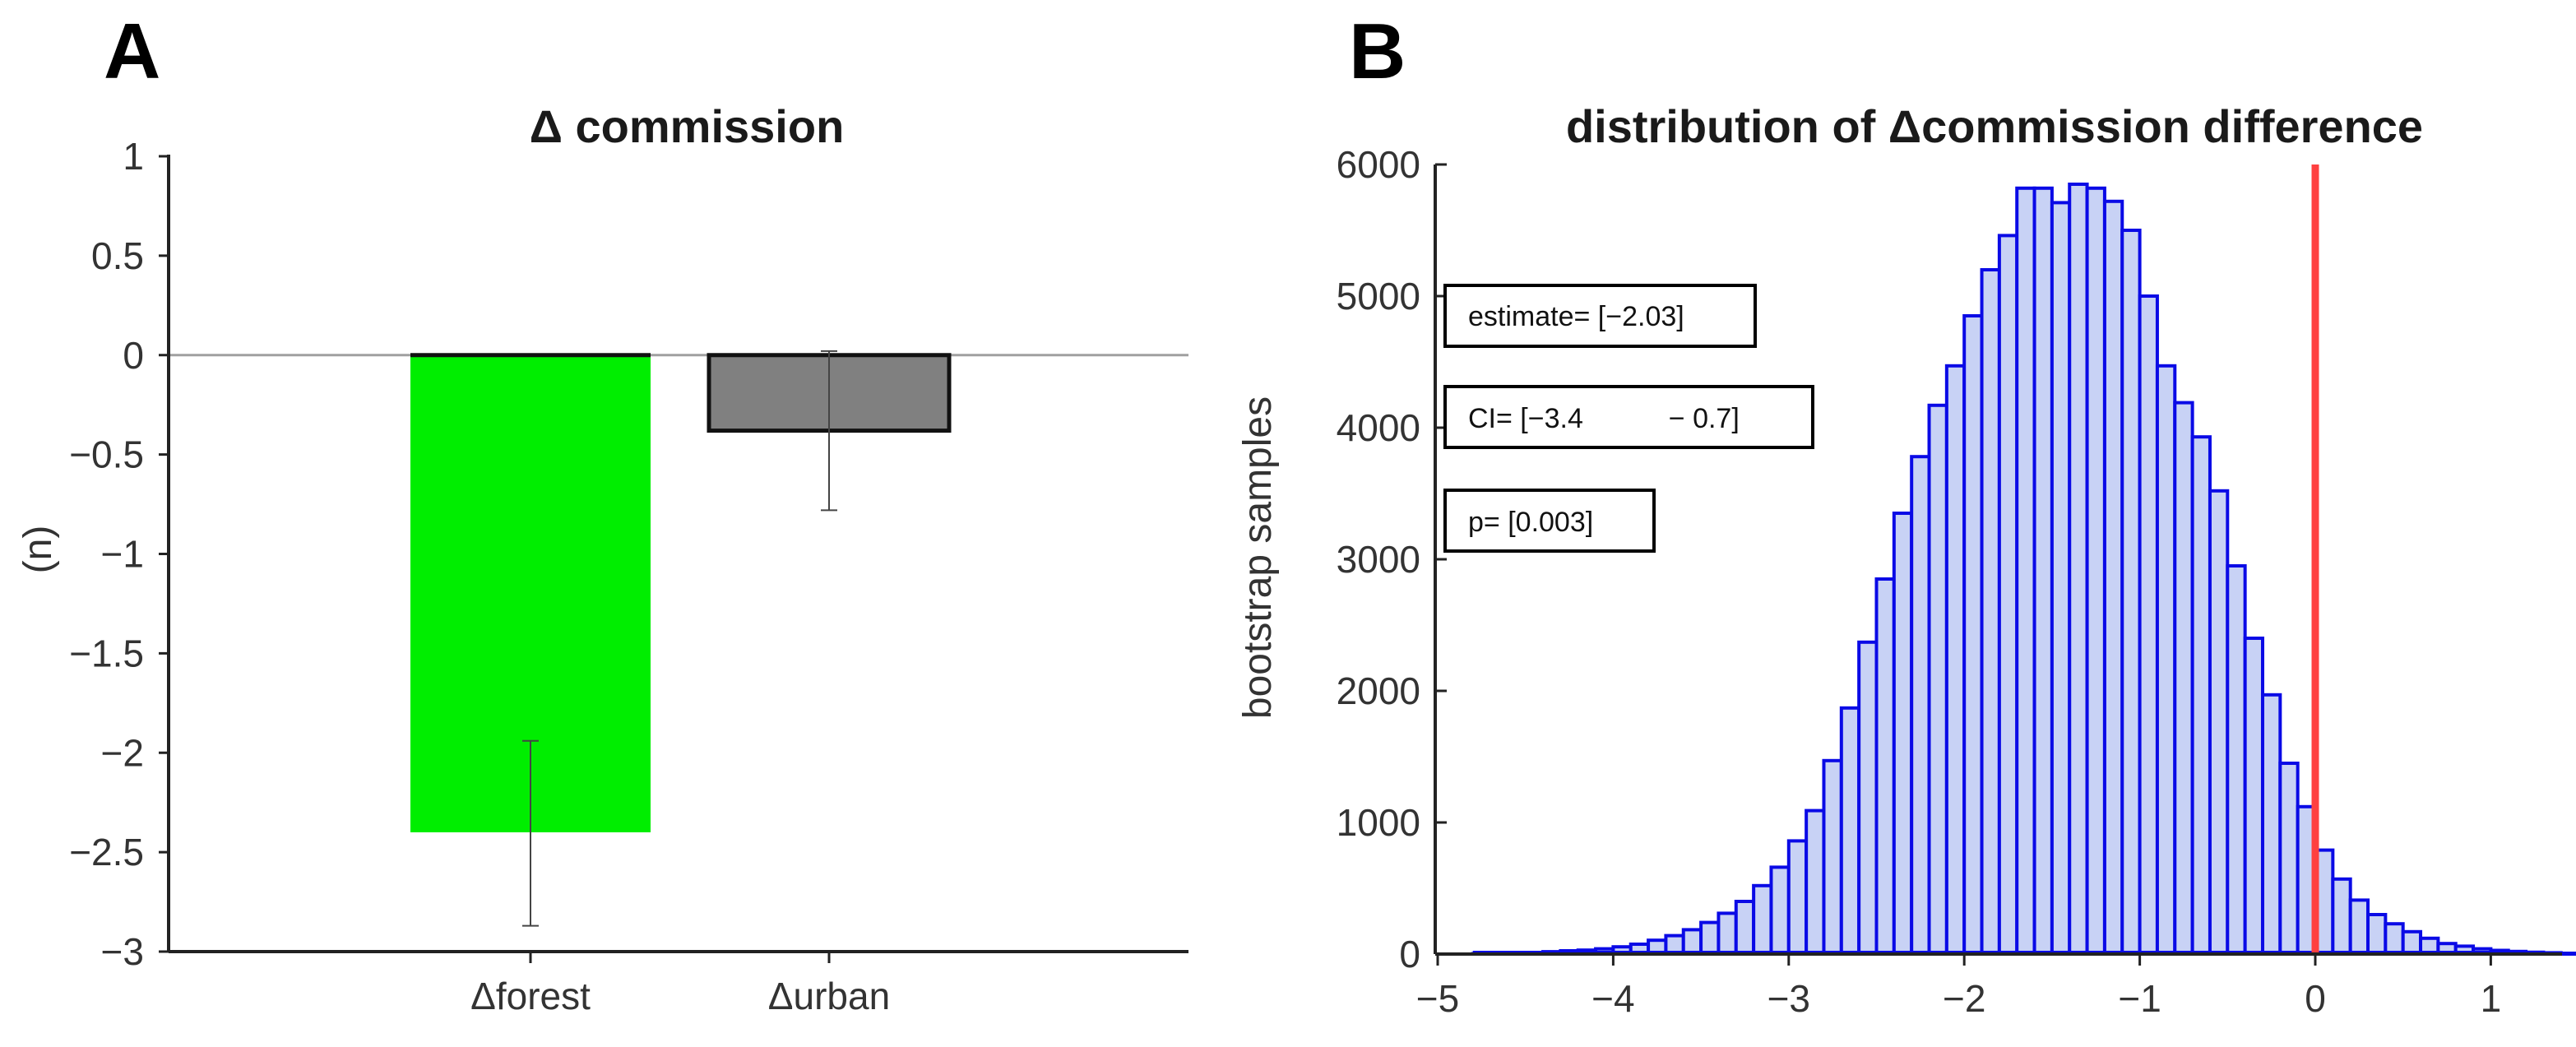 This screenshot has height=1047, width=2576. What do you see at coordinates (1379, 427) in the screenshot?
I see `y-tick-label: 4000` at bounding box center [1379, 427].